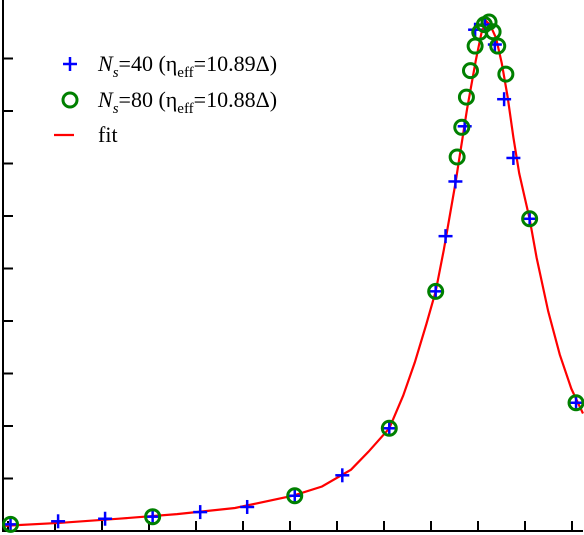  Describe the element at coordinates (187, 66) in the screenshot. I see `legend-label: Ns=40 (ηeff=10.89Δ)` at that location.